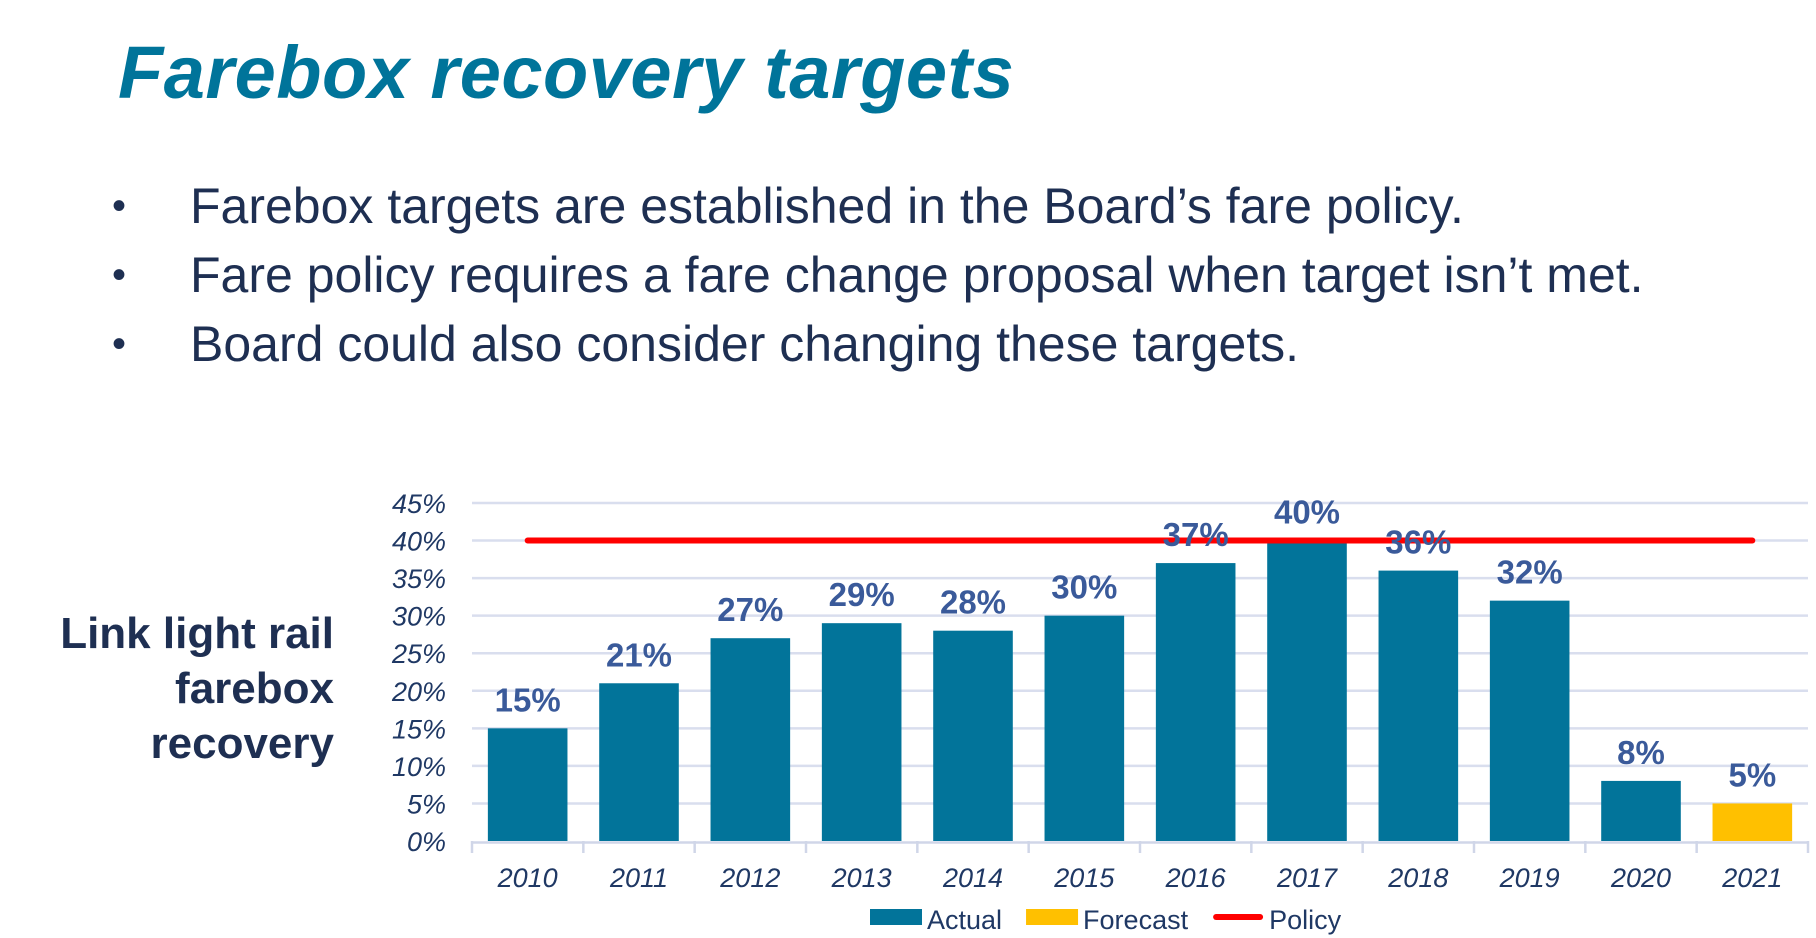 The height and width of the screenshot is (938, 1816). I want to click on data-label: 40%, so click(1307, 512).